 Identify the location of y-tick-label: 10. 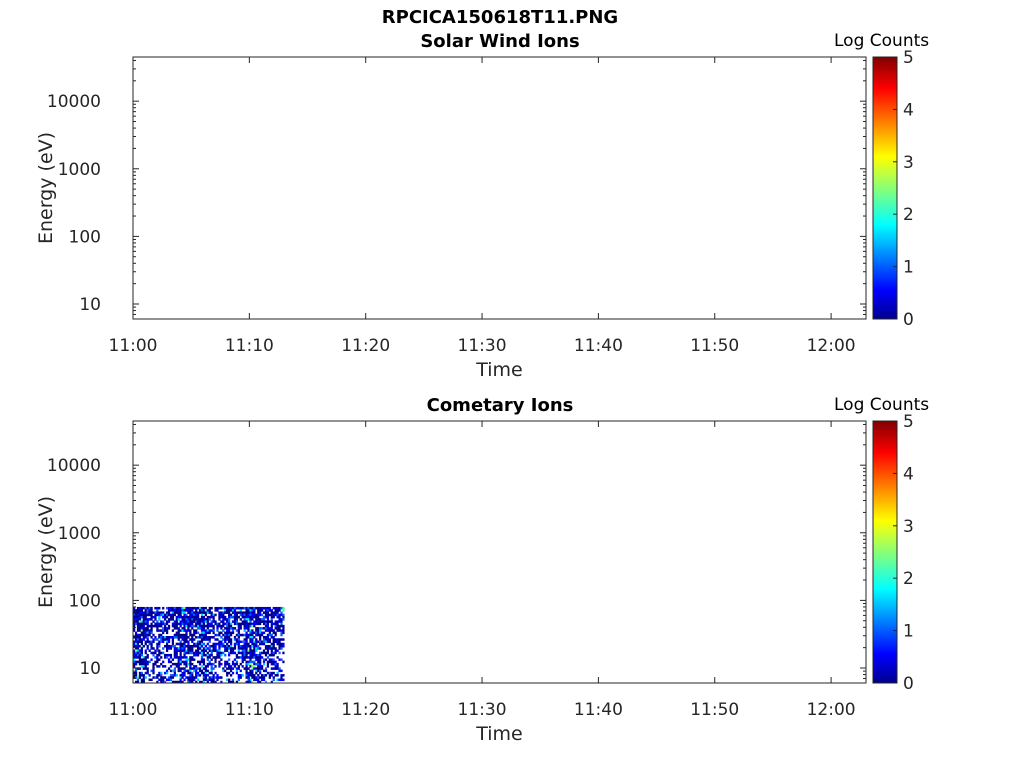
(90, 669).